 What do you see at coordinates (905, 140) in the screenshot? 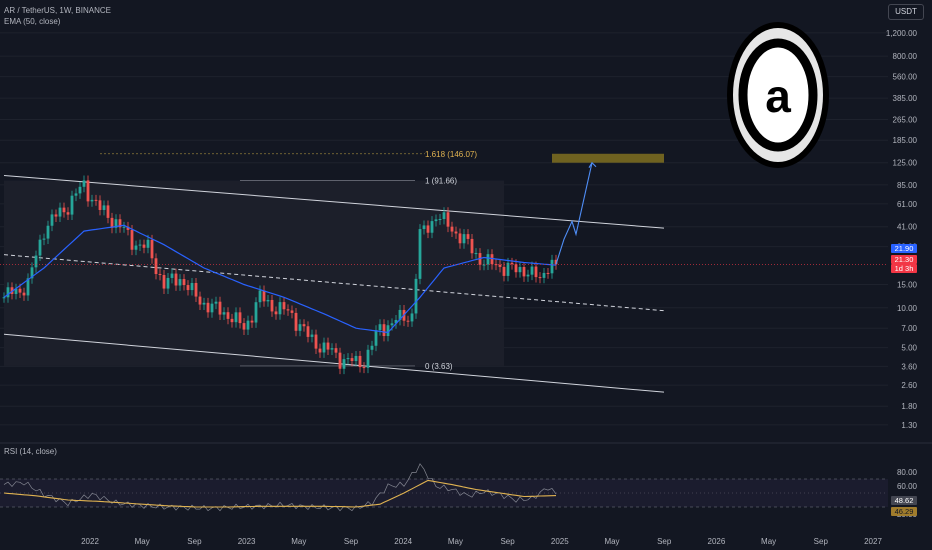
I see `price-axis-label: 185.00` at bounding box center [905, 140].